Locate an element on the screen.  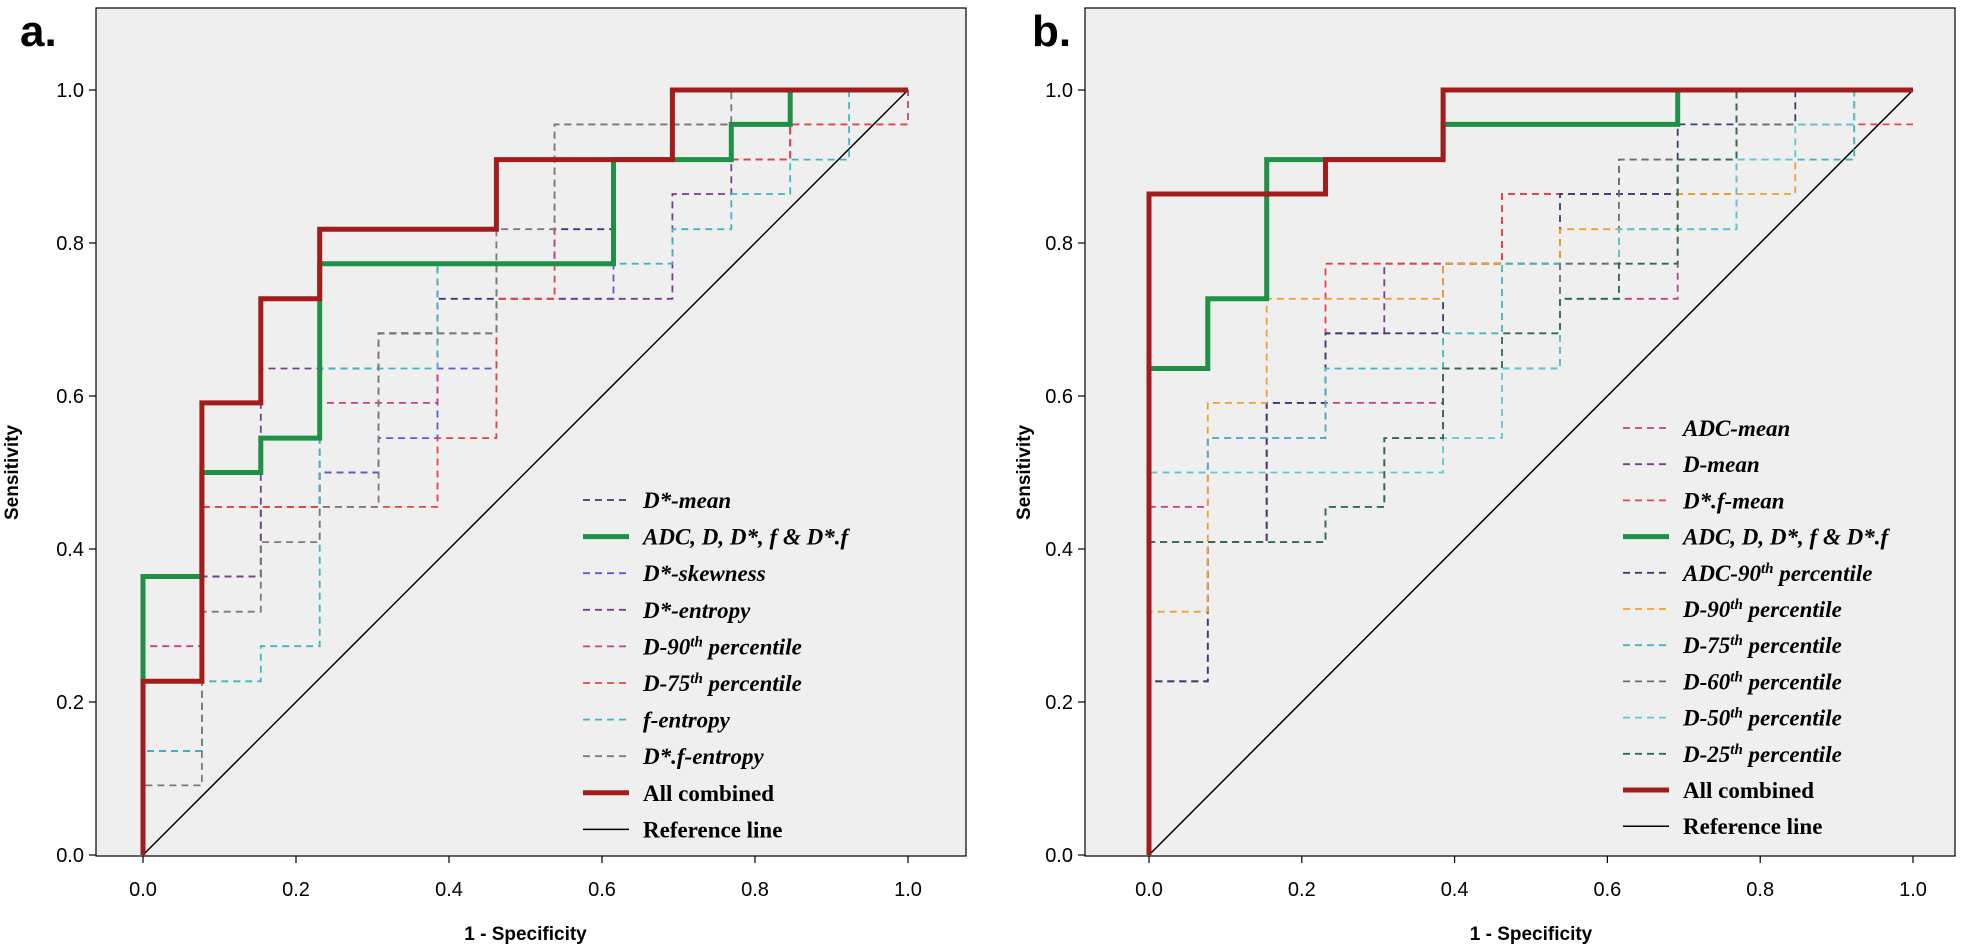
legend-label: D-60th percentile is located at coordinates (1762, 681).